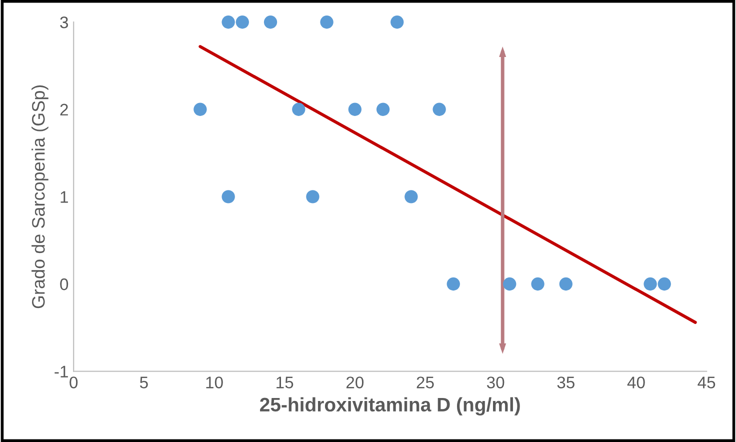 The height and width of the screenshot is (442, 736). I want to click on x-tick-label: 35, so click(565, 382).